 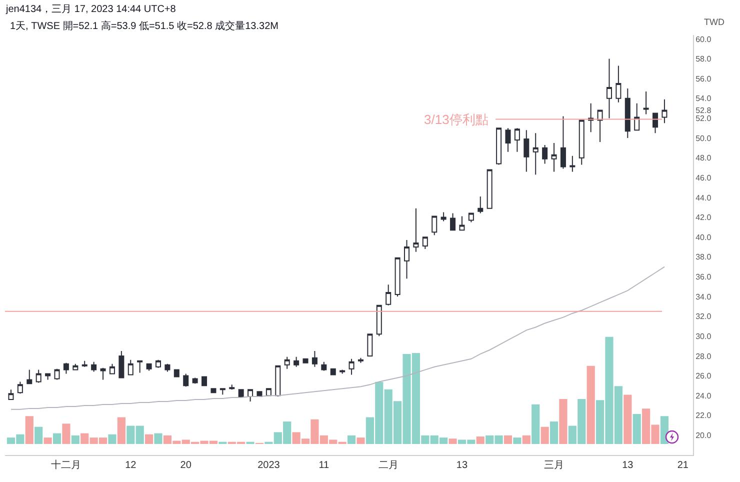 What do you see at coordinates (704, 79) in the screenshot?
I see `y-tick-label: 56.0` at bounding box center [704, 79].